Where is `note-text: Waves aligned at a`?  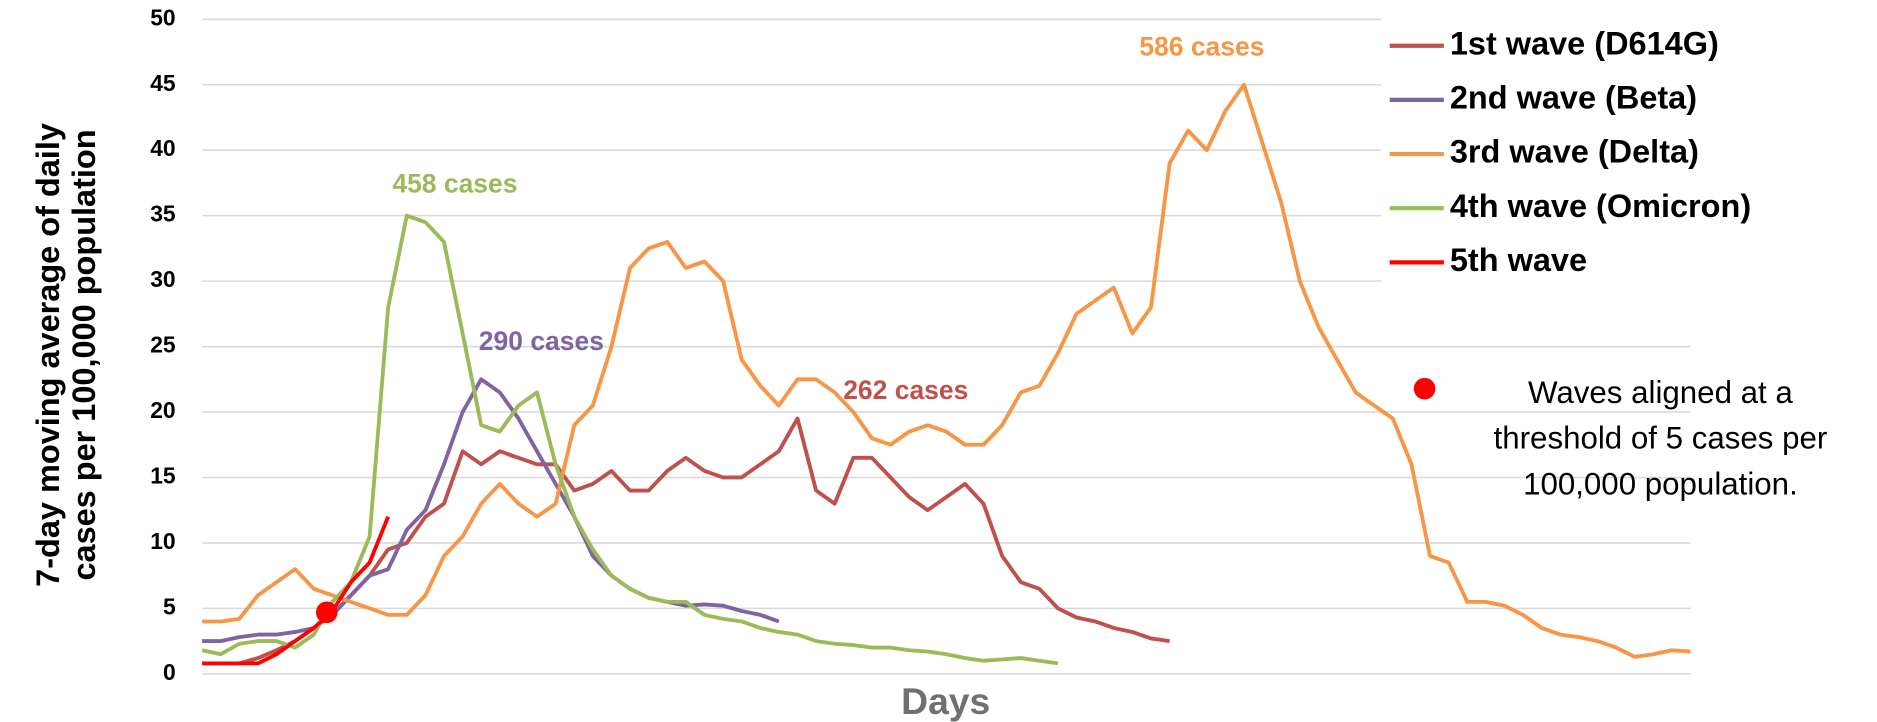 note-text: Waves aligned at a is located at coordinates (1660, 392).